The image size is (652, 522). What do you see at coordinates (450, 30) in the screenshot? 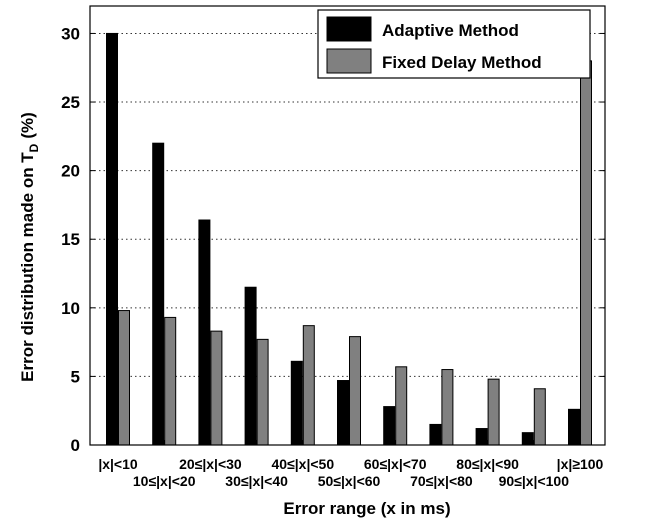
I see `legend-label-adaptive: Adaptive Method` at bounding box center [450, 30].